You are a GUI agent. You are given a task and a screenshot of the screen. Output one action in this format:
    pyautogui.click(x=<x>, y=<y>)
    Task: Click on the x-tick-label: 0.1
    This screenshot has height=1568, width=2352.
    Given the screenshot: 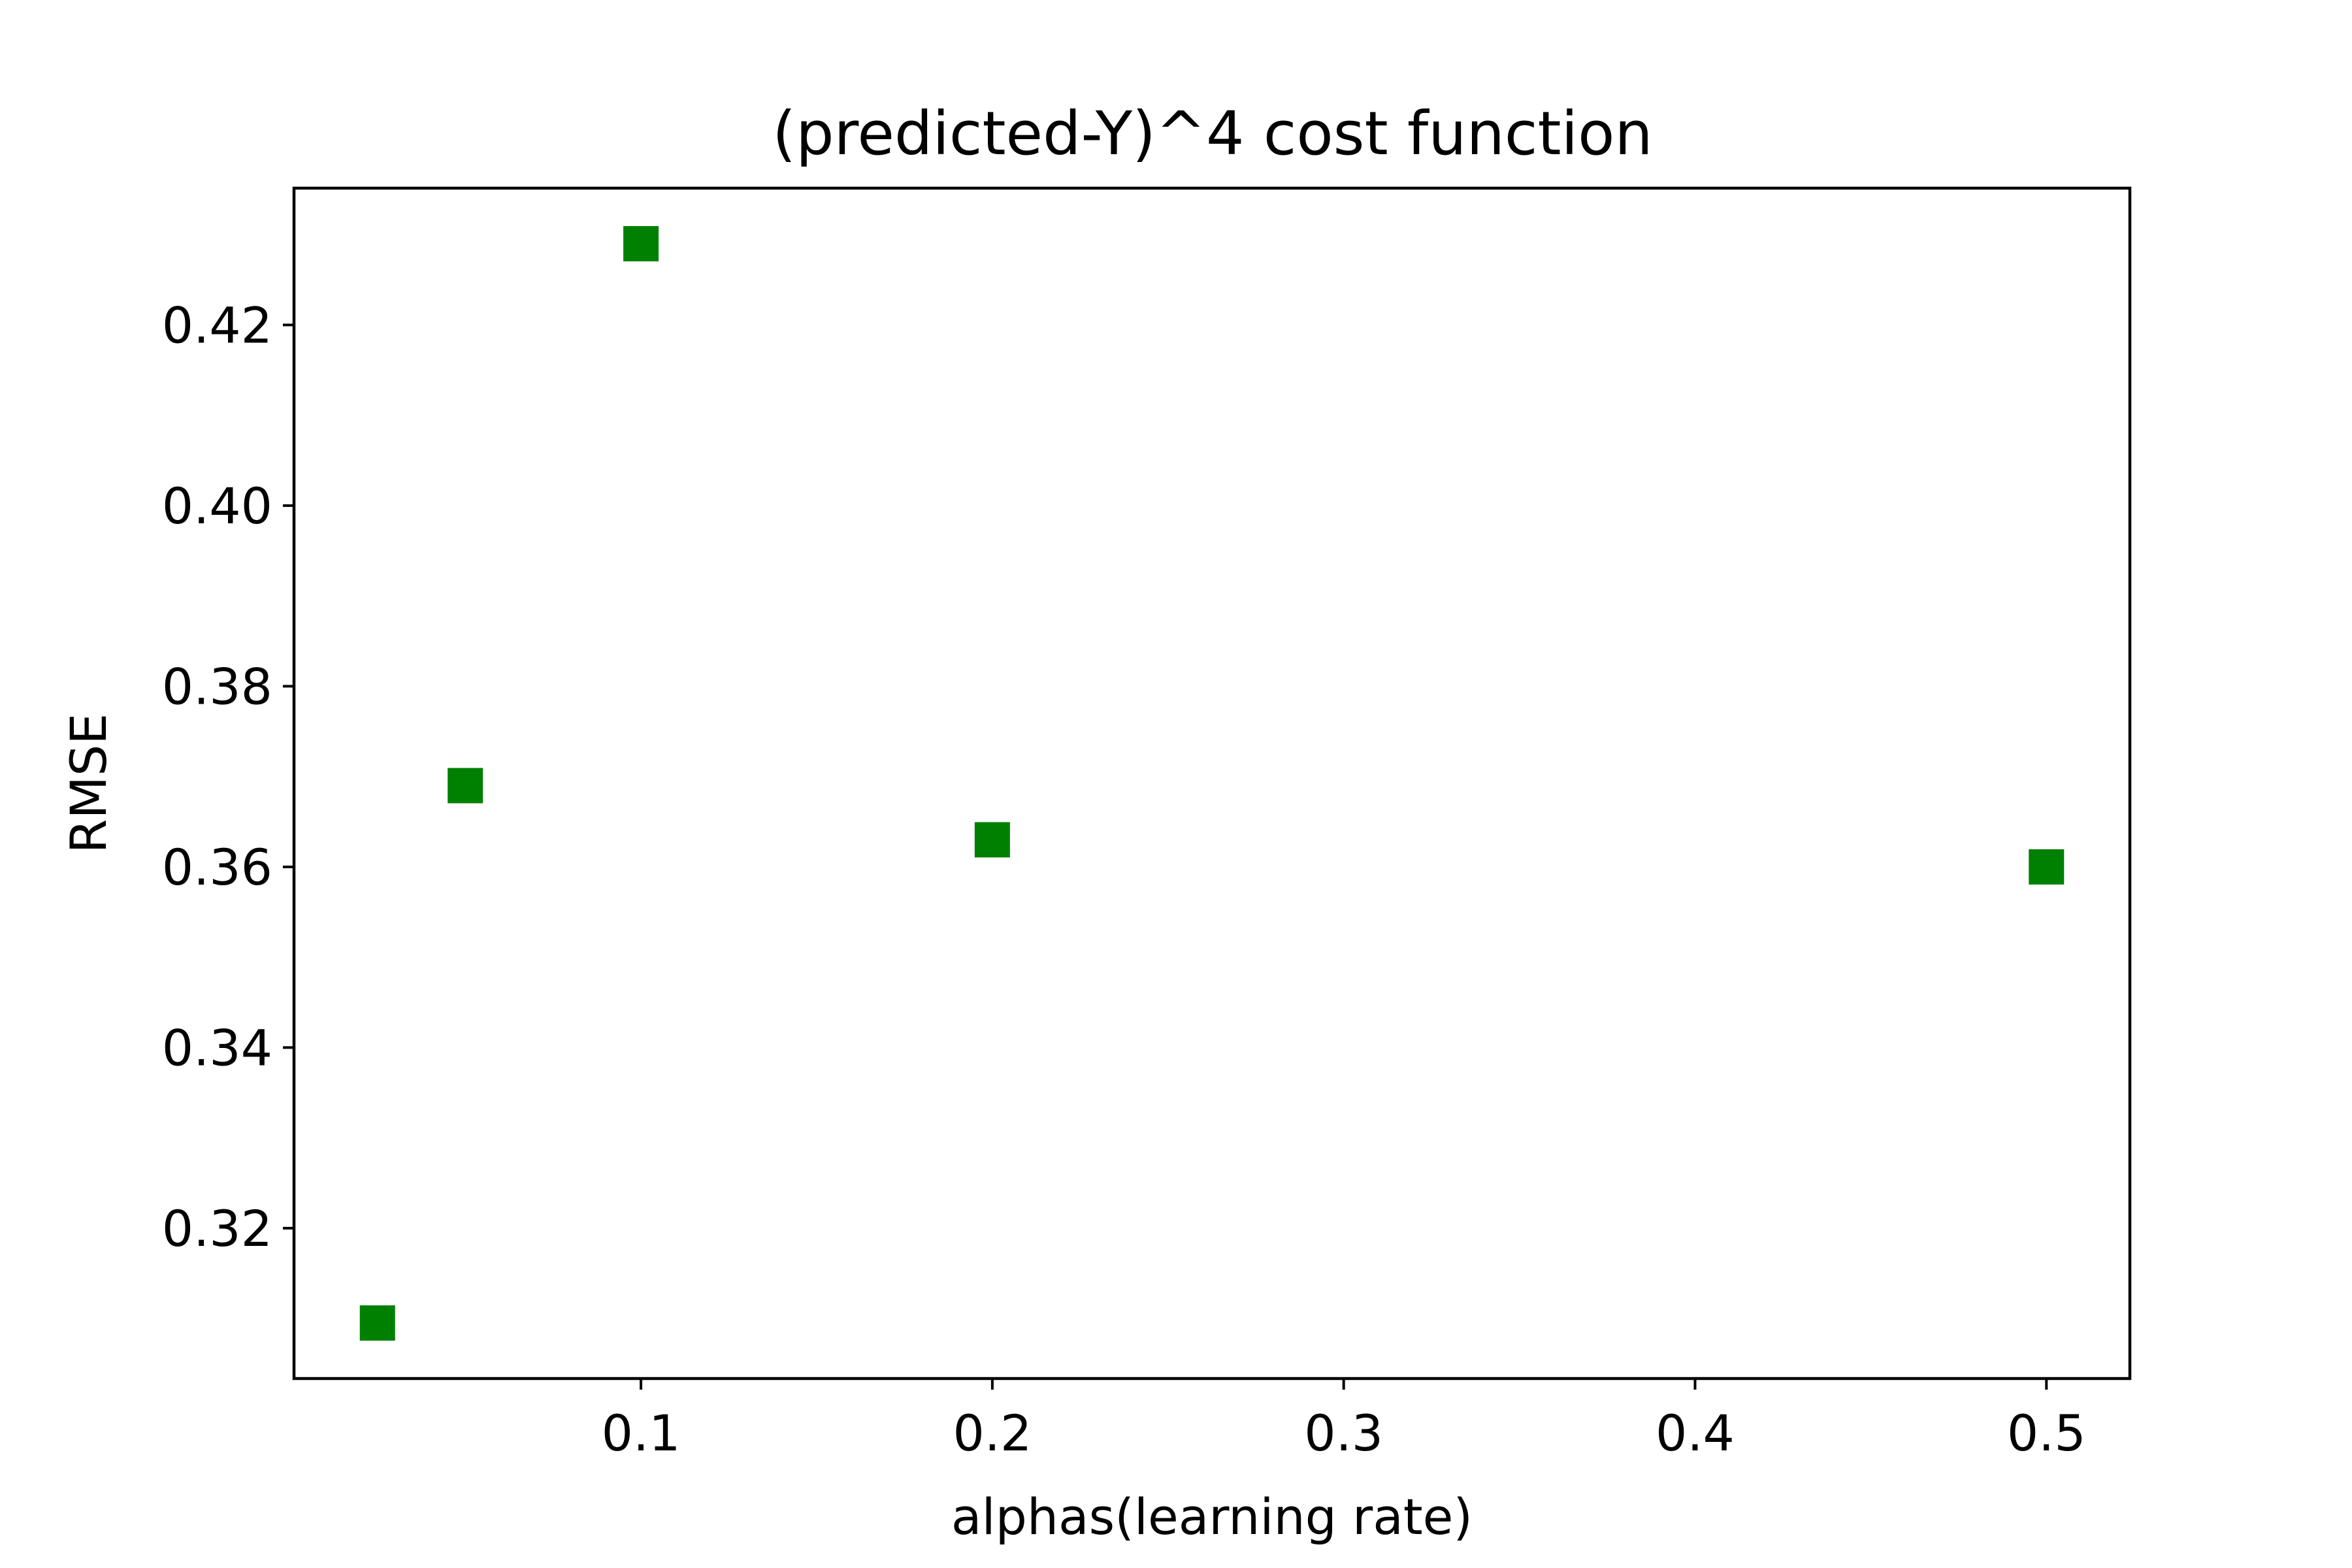 What is the action you would take?
    pyautogui.click(x=641, y=1433)
    